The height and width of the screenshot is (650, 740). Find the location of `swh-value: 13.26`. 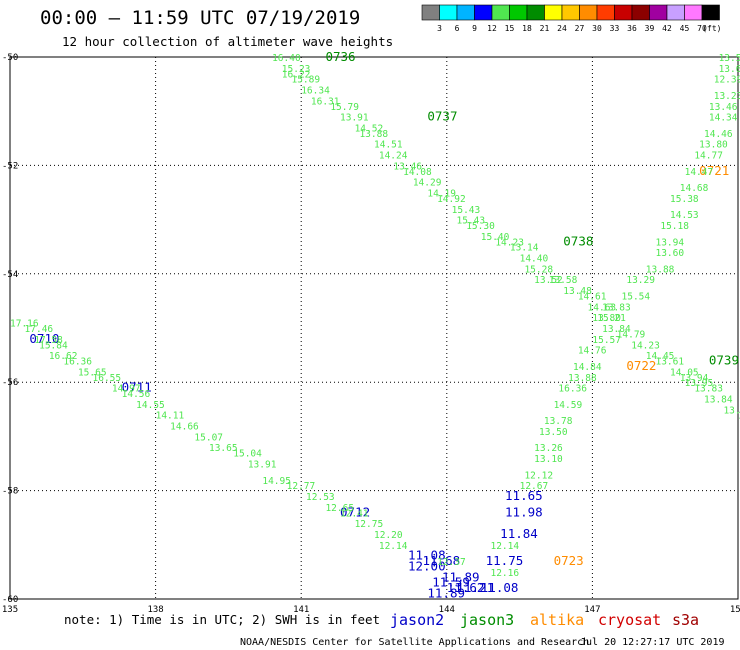

swh-value: 13.26 is located at coordinates (548, 448).